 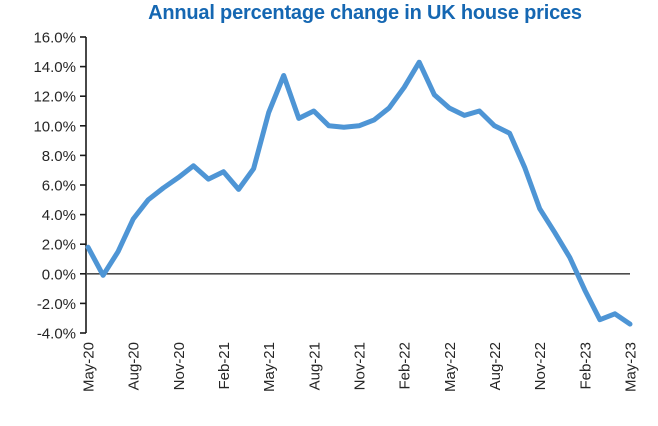 I want to click on x-tick-label: Feb-22, so click(x=405, y=366).